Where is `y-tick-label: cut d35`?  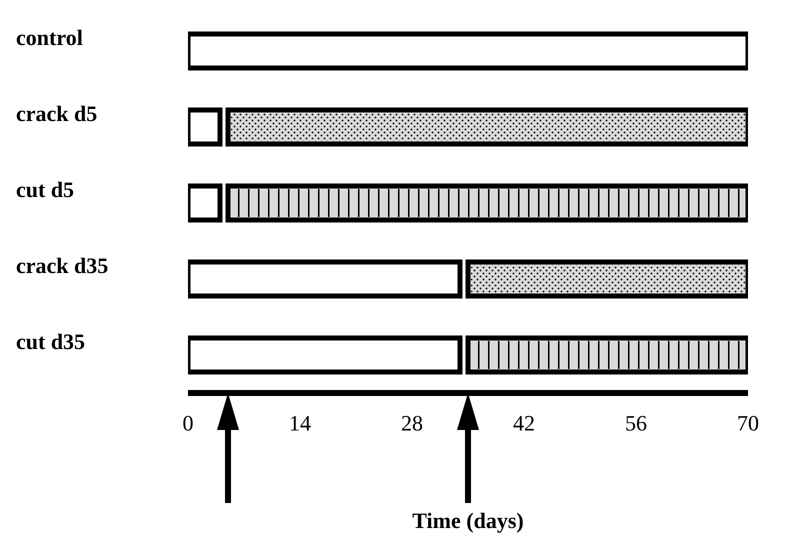
y-tick-label: cut d35 is located at coordinates (51, 341).